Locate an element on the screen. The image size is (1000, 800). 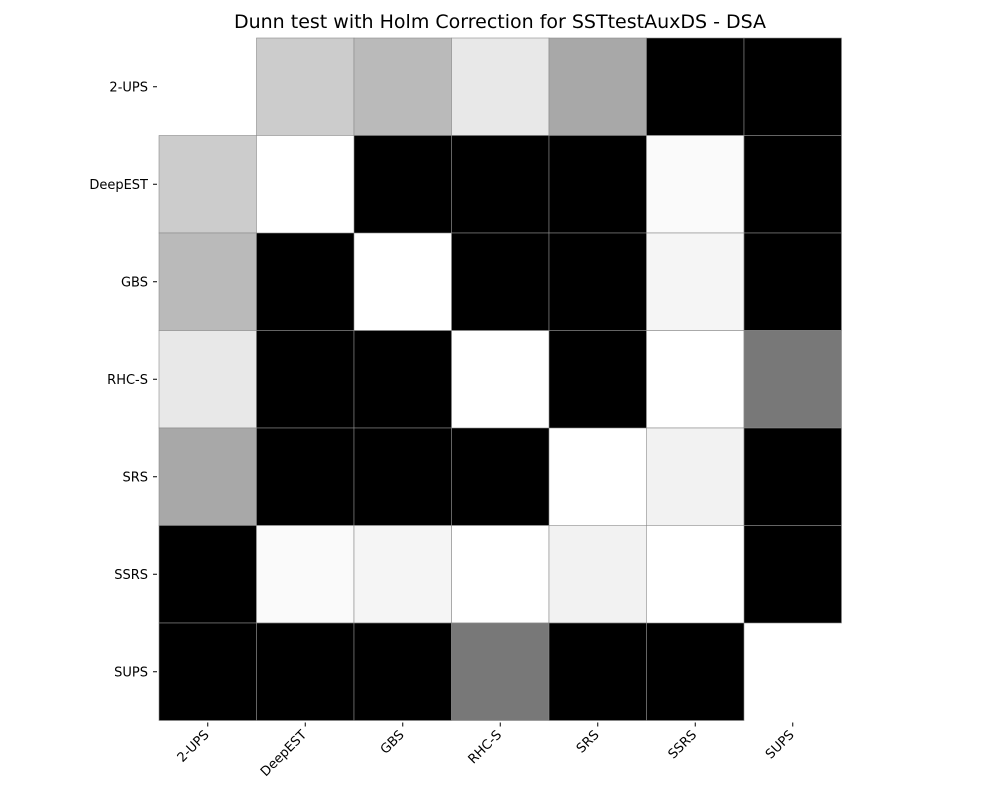
heatmap-cell-2-UPS-SRS is located at coordinates (597, 86).